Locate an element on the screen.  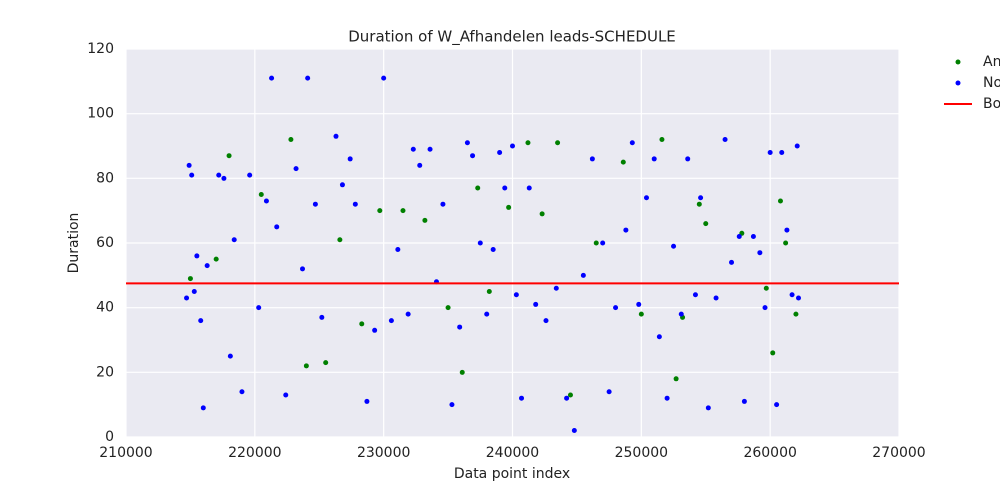
x-axis-label: Data point index is located at coordinates (512, 474).